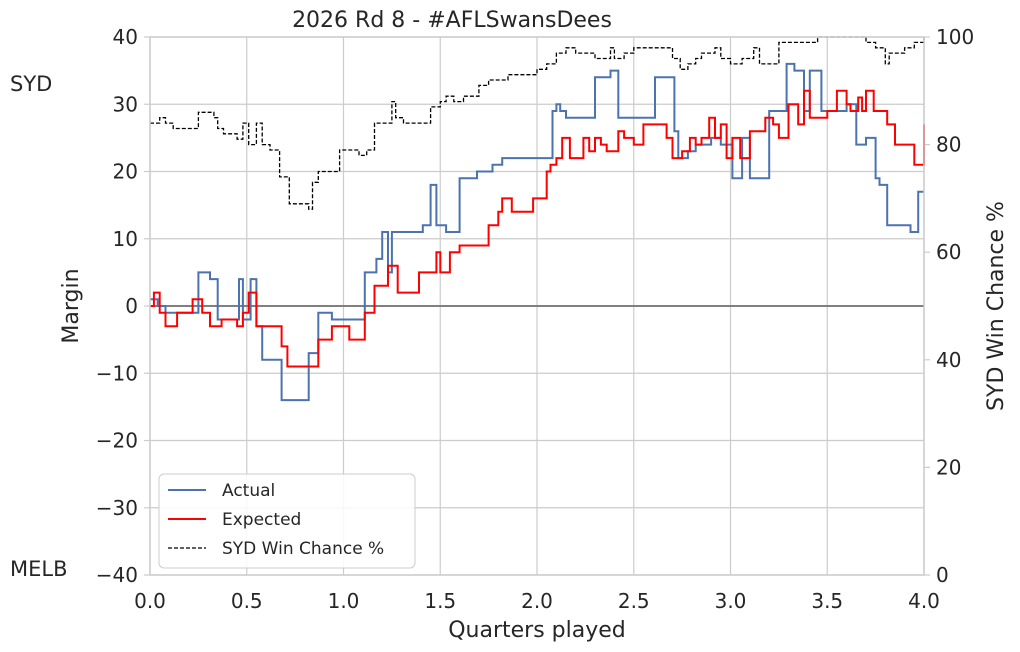 The width and height of the screenshot is (1020, 652). I want to click on right-y-tick-label: 60, so click(948, 252).